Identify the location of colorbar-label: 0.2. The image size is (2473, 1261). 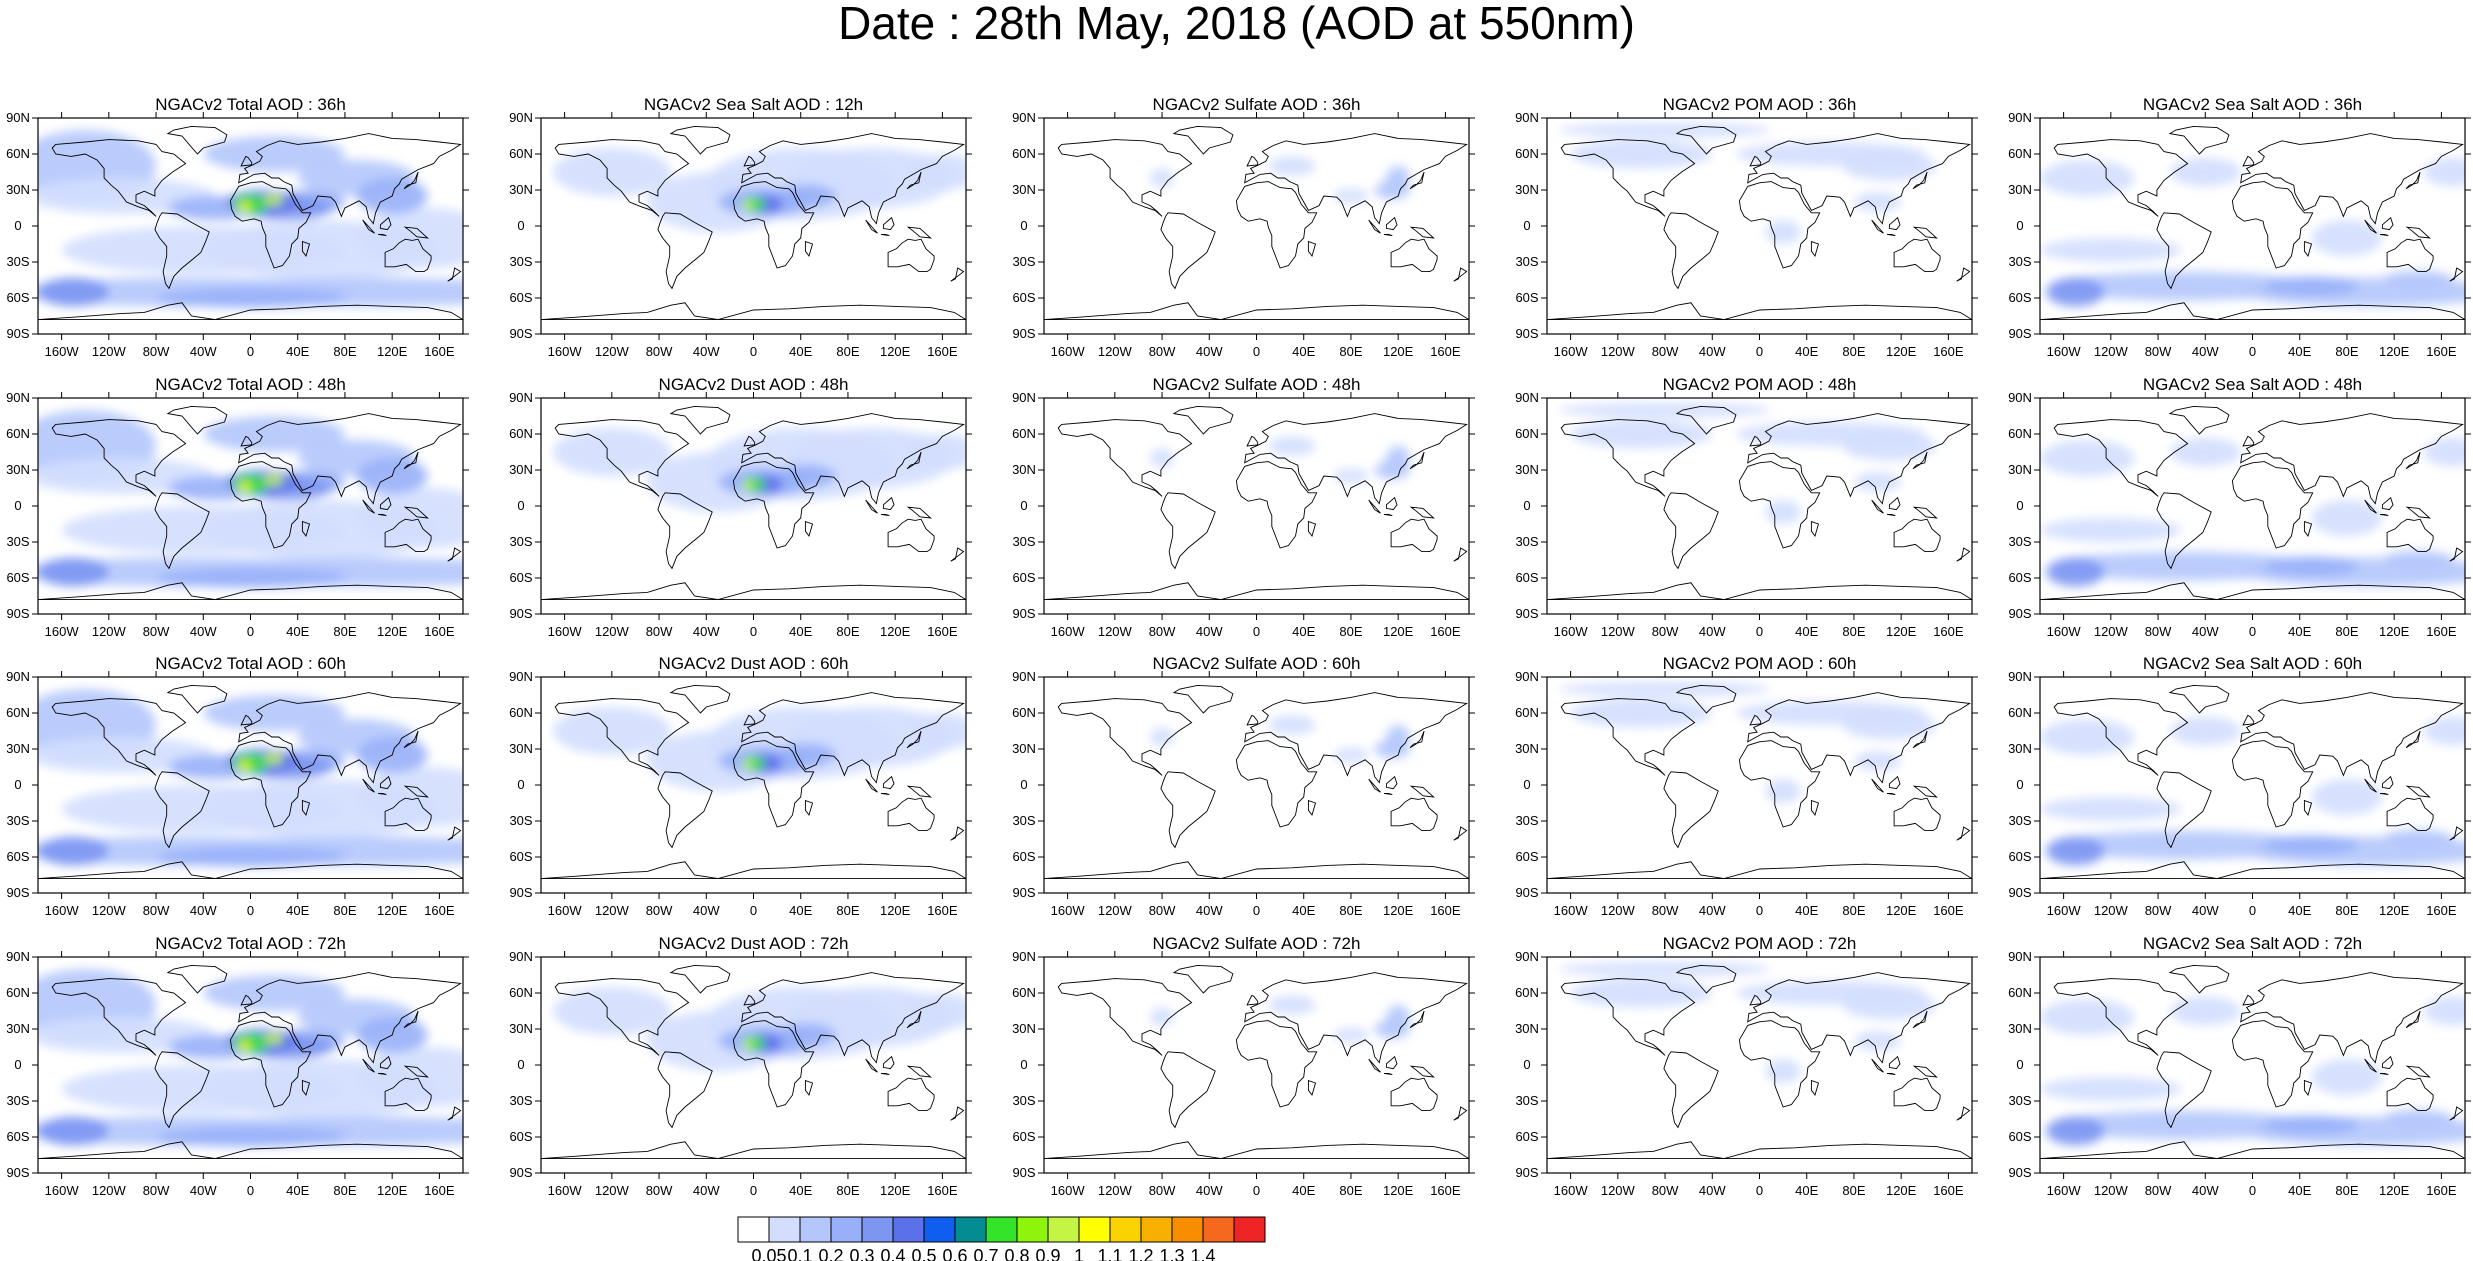
(830, 1253).